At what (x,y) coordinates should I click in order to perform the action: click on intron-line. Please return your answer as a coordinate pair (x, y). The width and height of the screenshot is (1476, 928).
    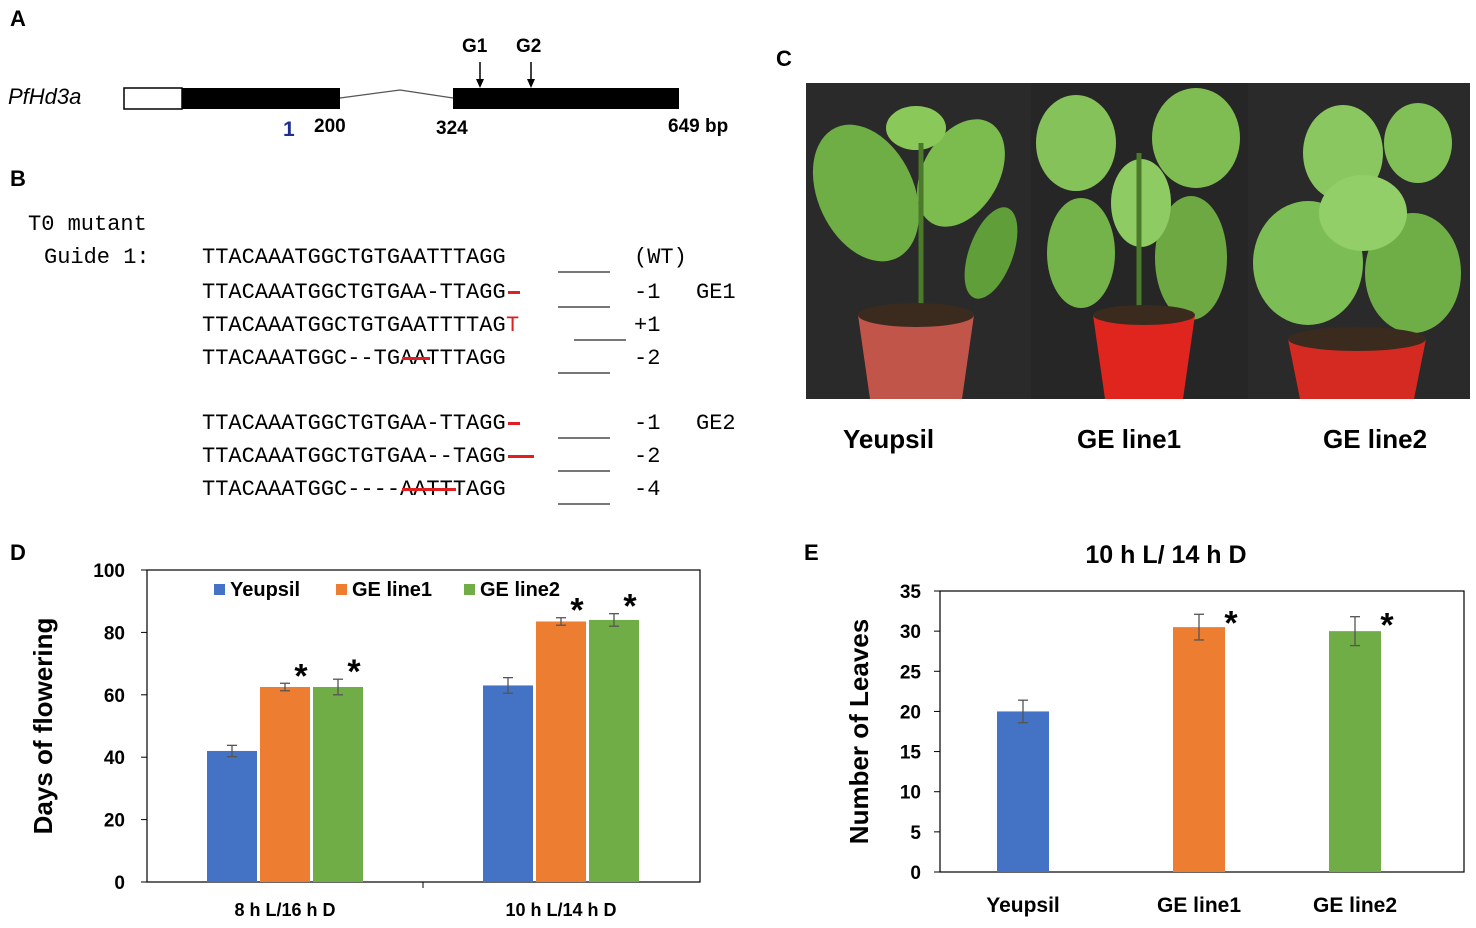
    Looking at the image, I should click on (396, 94).